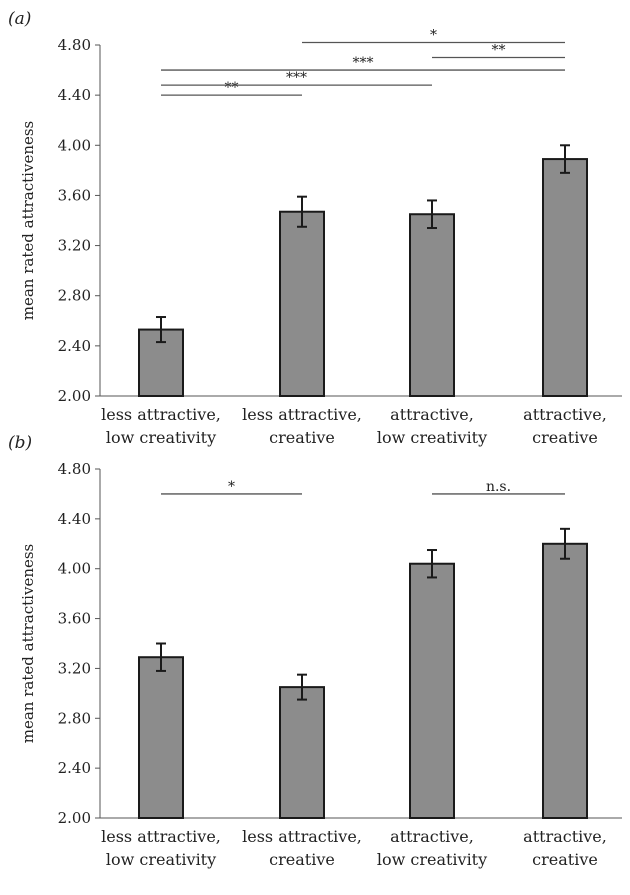 This screenshot has height=895, width=630. Describe the element at coordinates (498, 487) in the screenshot. I see `significance-label: n.s.` at that location.